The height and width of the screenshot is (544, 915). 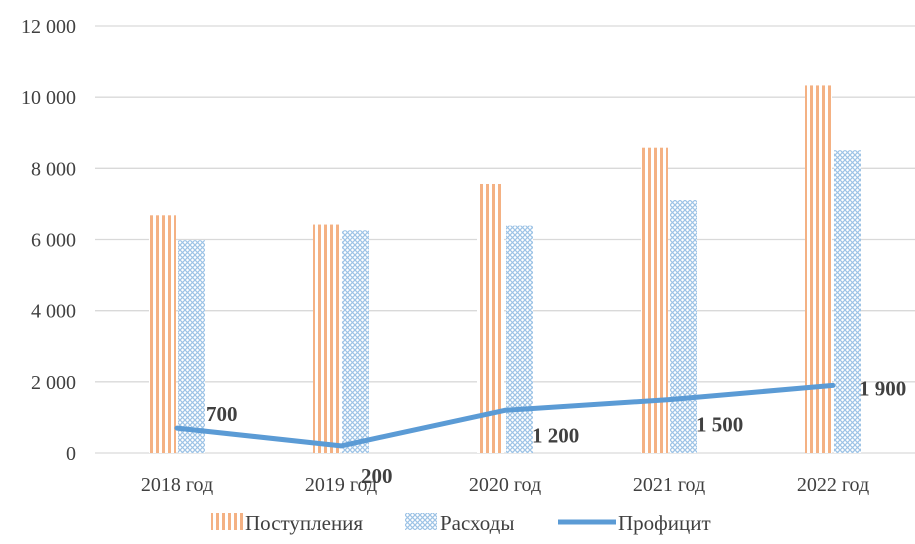 What do you see at coordinates (227, 521) in the screenshot?
I see `legend-swatch-income` at bounding box center [227, 521].